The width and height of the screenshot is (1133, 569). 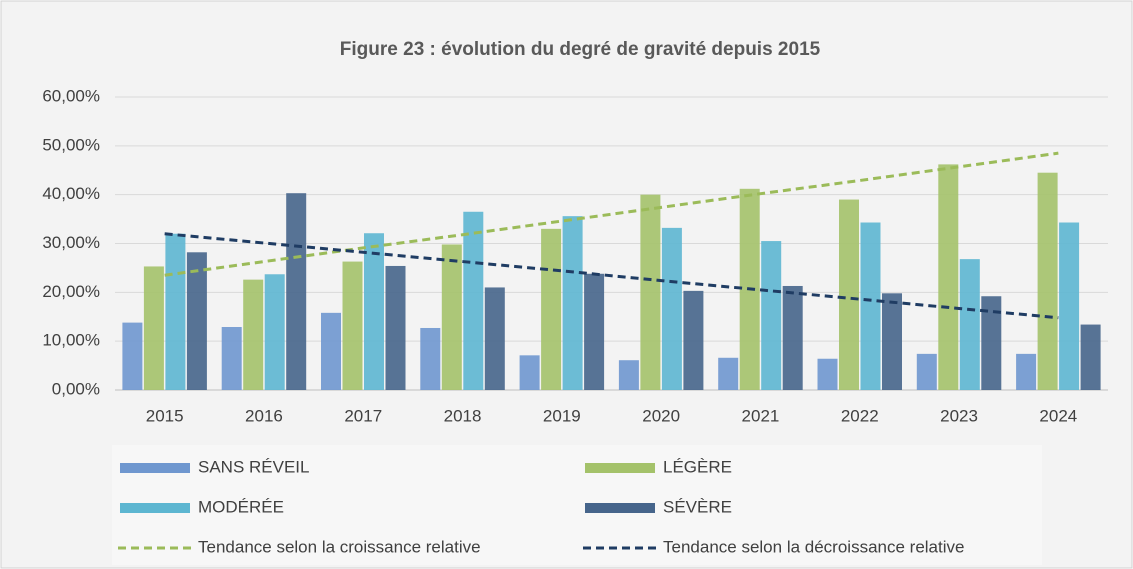 What do you see at coordinates (697, 466) in the screenshot?
I see `legend-label: LÉGÈRE` at bounding box center [697, 466].